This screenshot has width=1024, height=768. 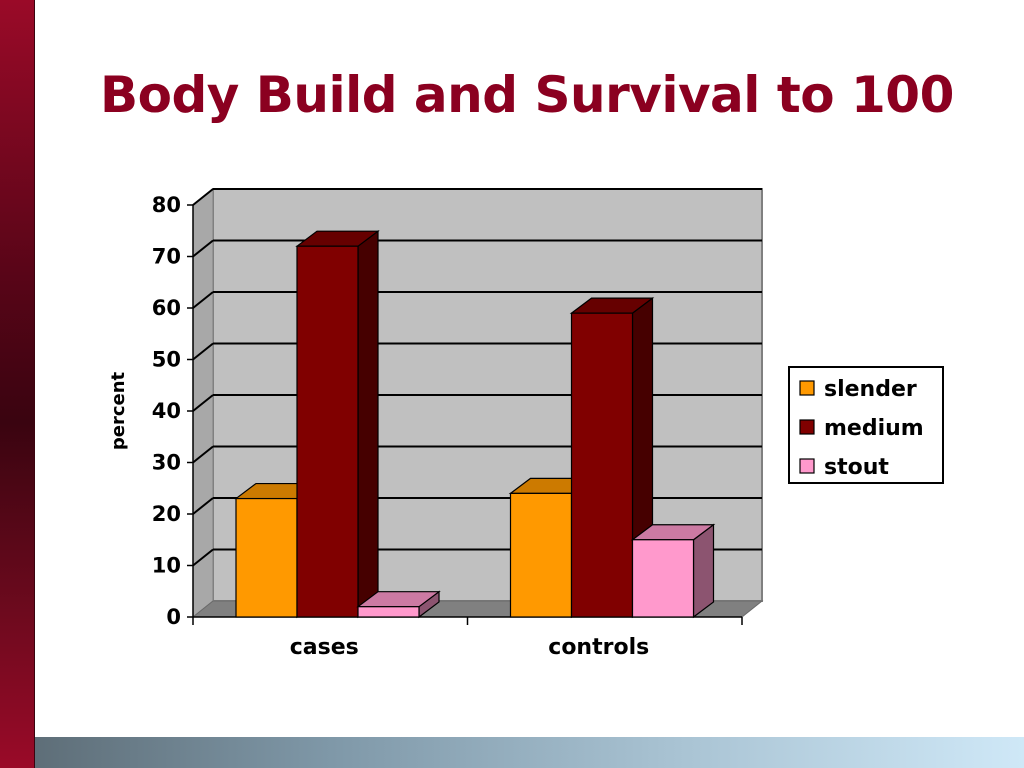 What do you see at coordinates (327, 431) in the screenshot?
I see `bar-medium-cases` at bounding box center [327, 431].